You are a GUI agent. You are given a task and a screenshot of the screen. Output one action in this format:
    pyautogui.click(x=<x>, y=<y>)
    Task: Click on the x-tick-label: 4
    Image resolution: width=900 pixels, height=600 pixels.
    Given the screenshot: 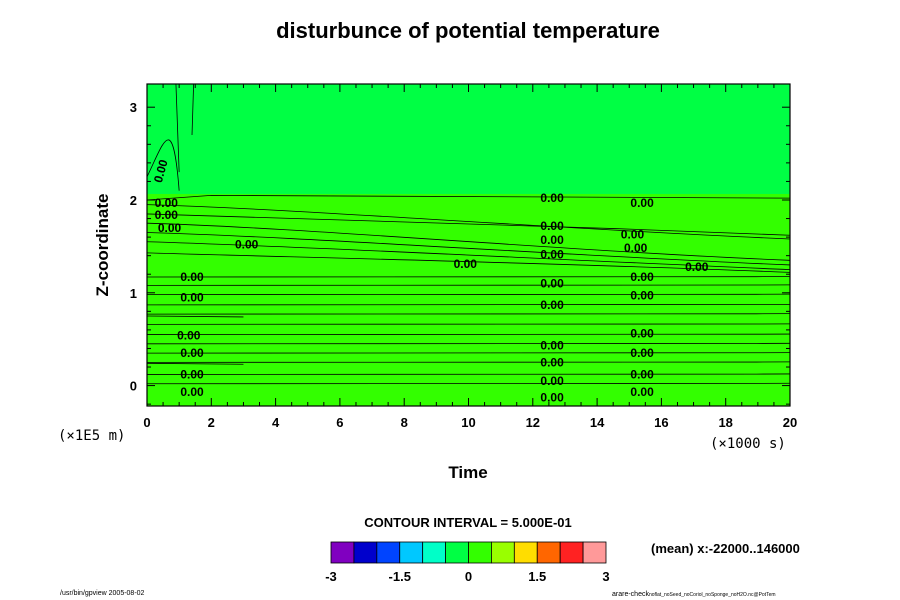 What is the action you would take?
    pyautogui.click(x=276, y=422)
    